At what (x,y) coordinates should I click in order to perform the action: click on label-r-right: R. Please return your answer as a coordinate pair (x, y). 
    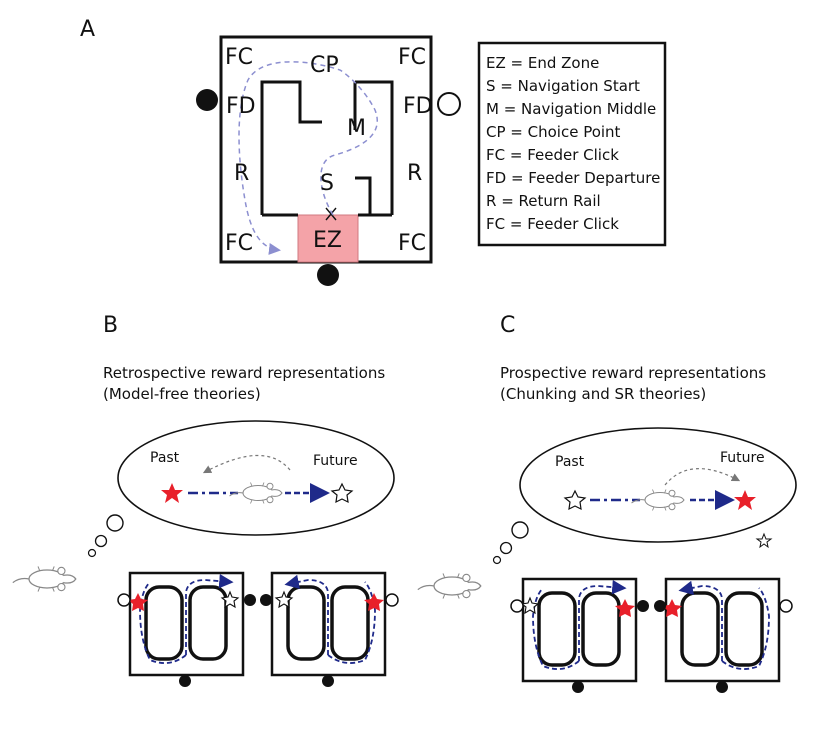
    Looking at the image, I should click on (414, 173).